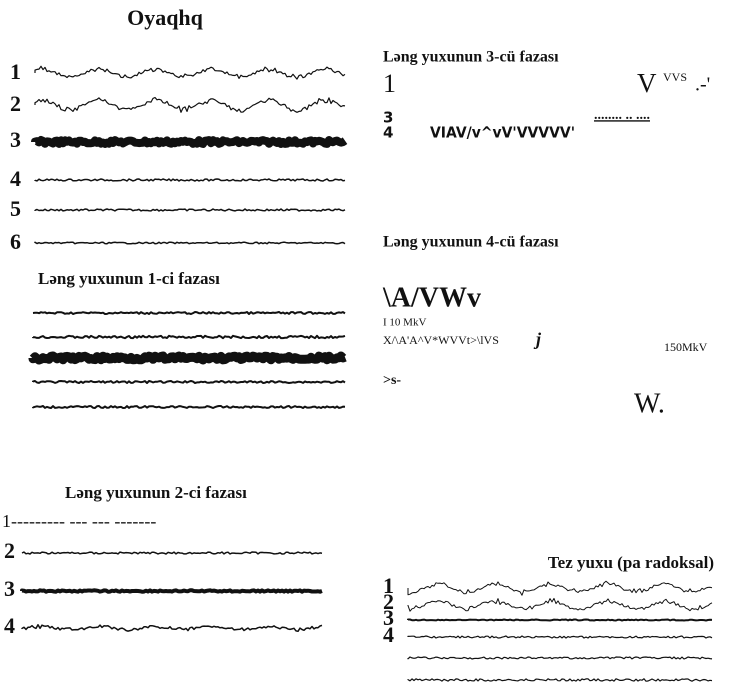 This screenshot has width=750, height=691. What do you see at coordinates (431, 297) in the screenshot?
I see `trace-text: \A/VWv` at bounding box center [431, 297].